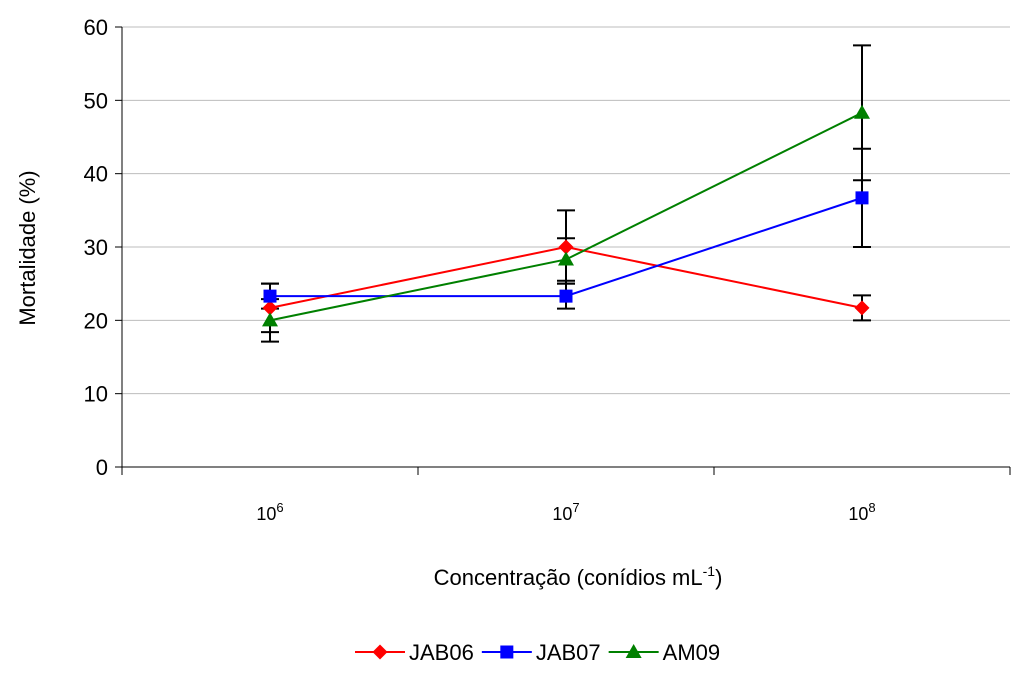  I want to click on y-tick-label: 0, so click(102, 467).